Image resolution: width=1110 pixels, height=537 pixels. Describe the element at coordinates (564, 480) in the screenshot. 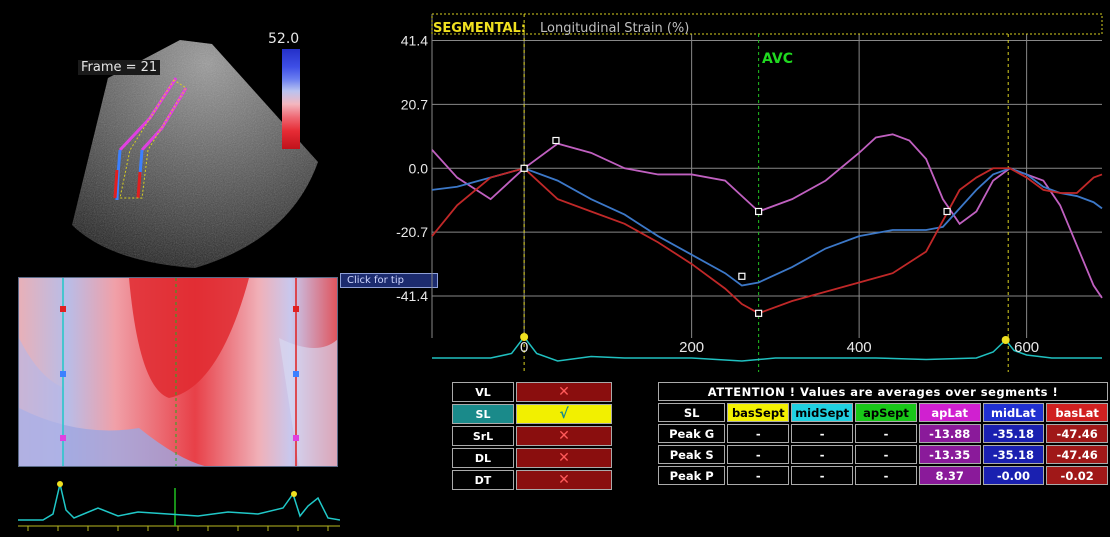

I see `mode-state-dt-cross-icon: ✕` at that location.